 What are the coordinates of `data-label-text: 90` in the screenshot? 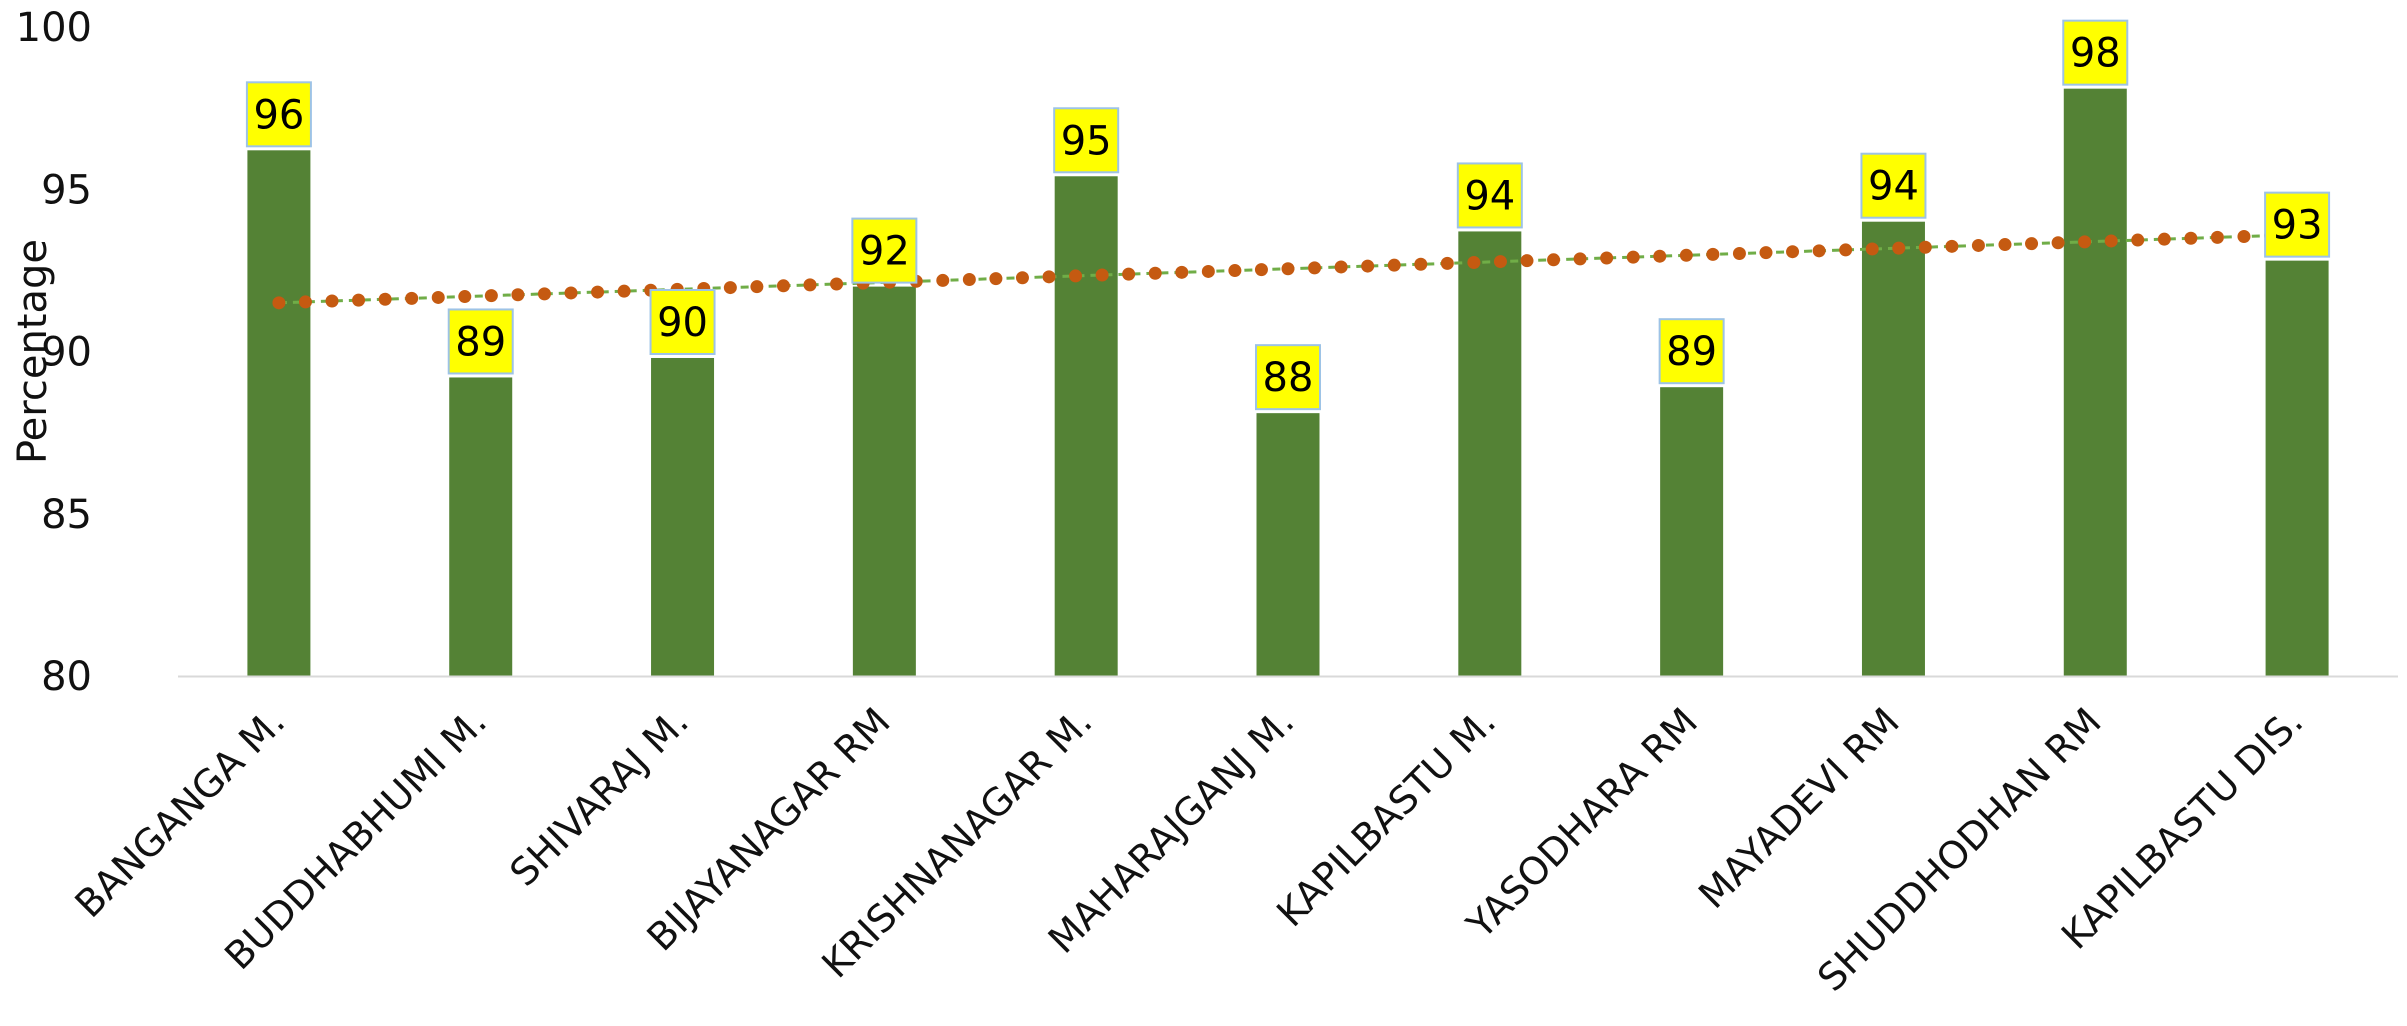 It's located at (682, 323).